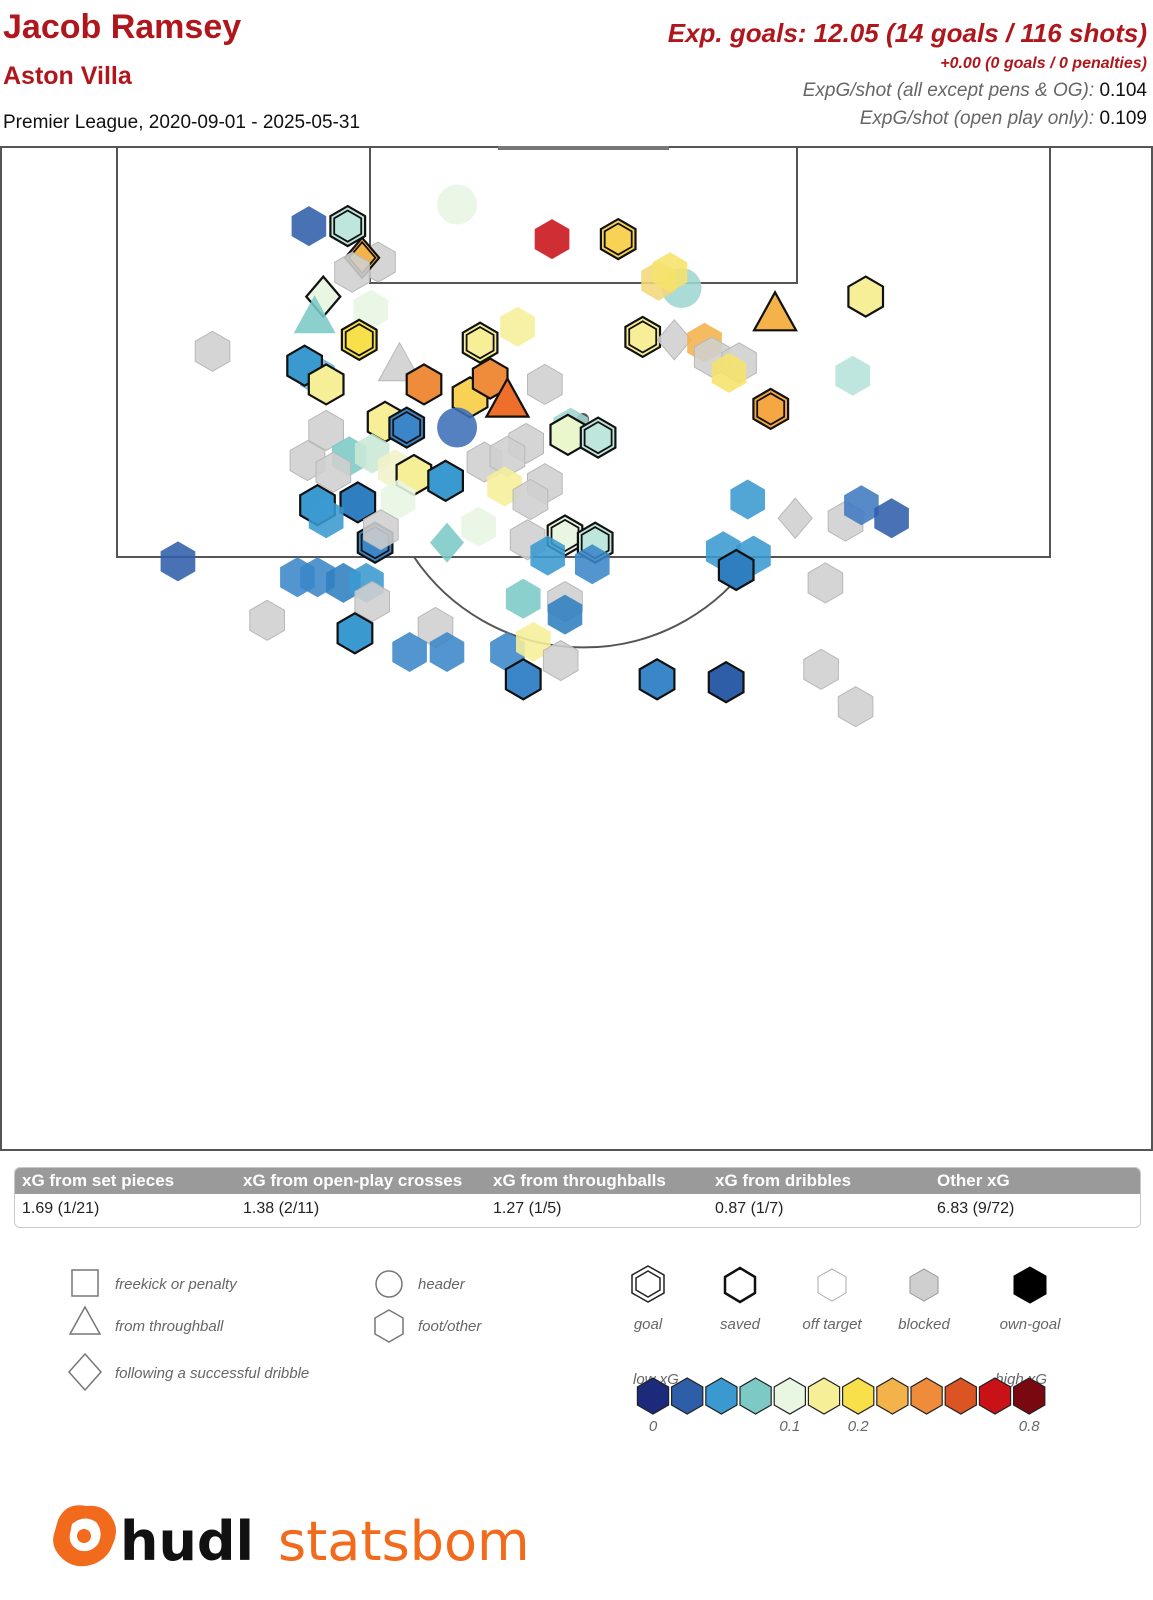 The height and width of the screenshot is (1600, 1153). What do you see at coordinates (122, 27) in the screenshot?
I see `player-name: Jacob Ramsey` at bounding box center [122, 27].